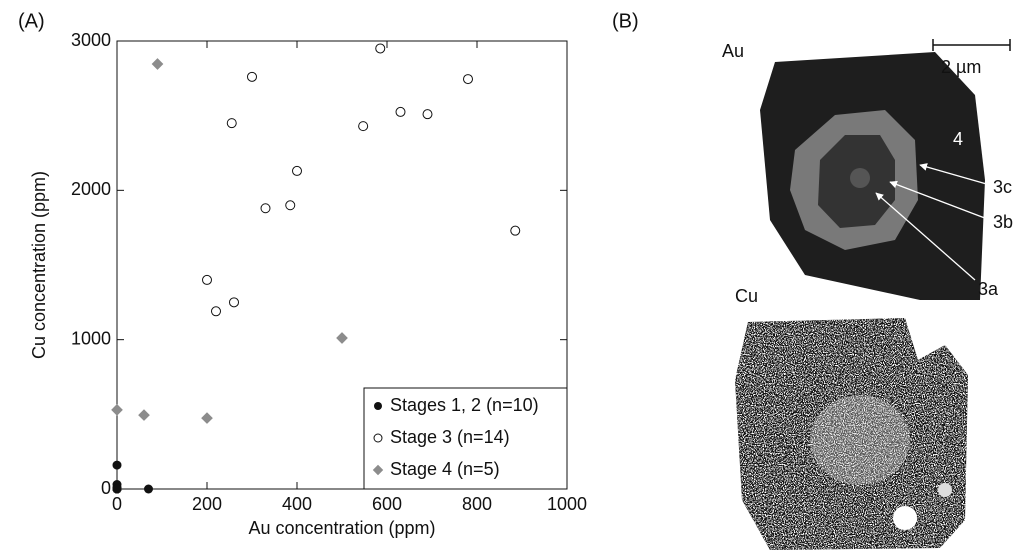  What do you see at coordinates (39, 265) in the screenshot?
I see `y-axis-label: Cu concentration (ppm)` at bounding box center [39, 265].